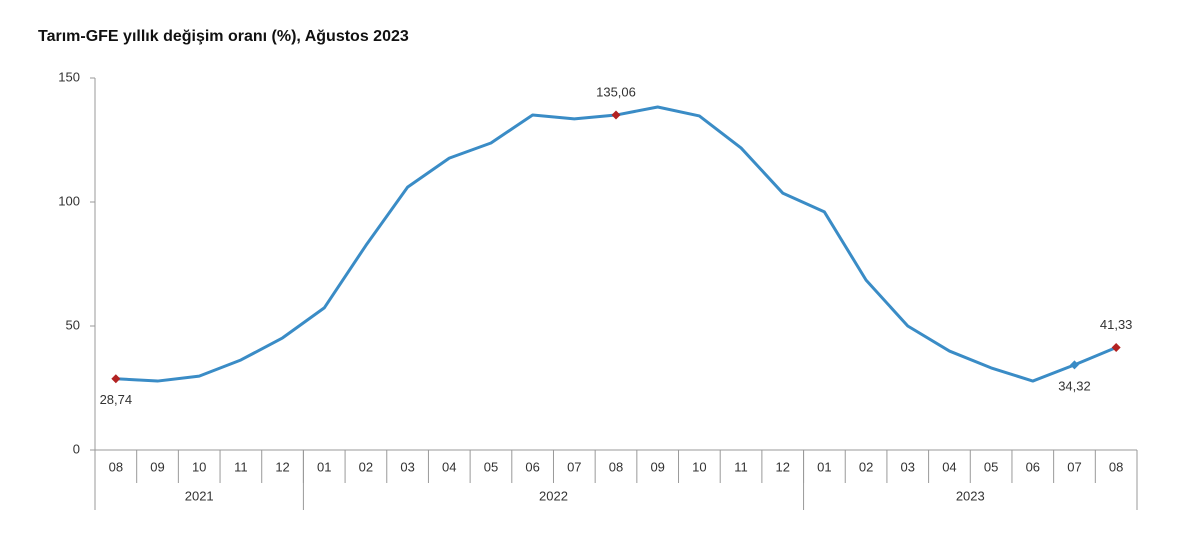 Image resolution: width=1200 pixels, height=546 pixels. I want to click on x-group-label: 2021, so click(199, 495).